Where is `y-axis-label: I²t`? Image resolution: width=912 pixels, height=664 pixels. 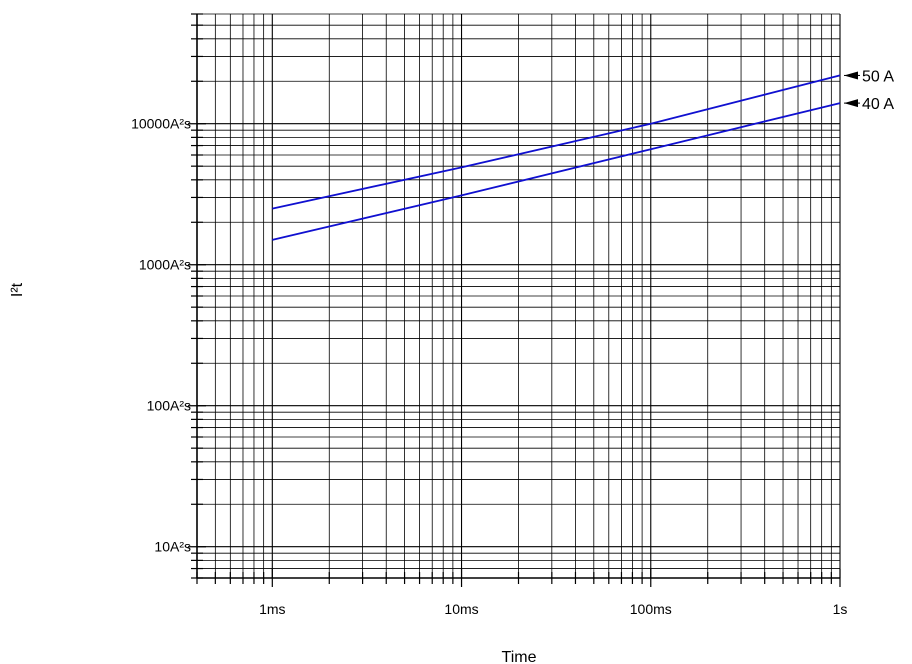 y-axis-label: I²t is located at coordinates (17, 289).